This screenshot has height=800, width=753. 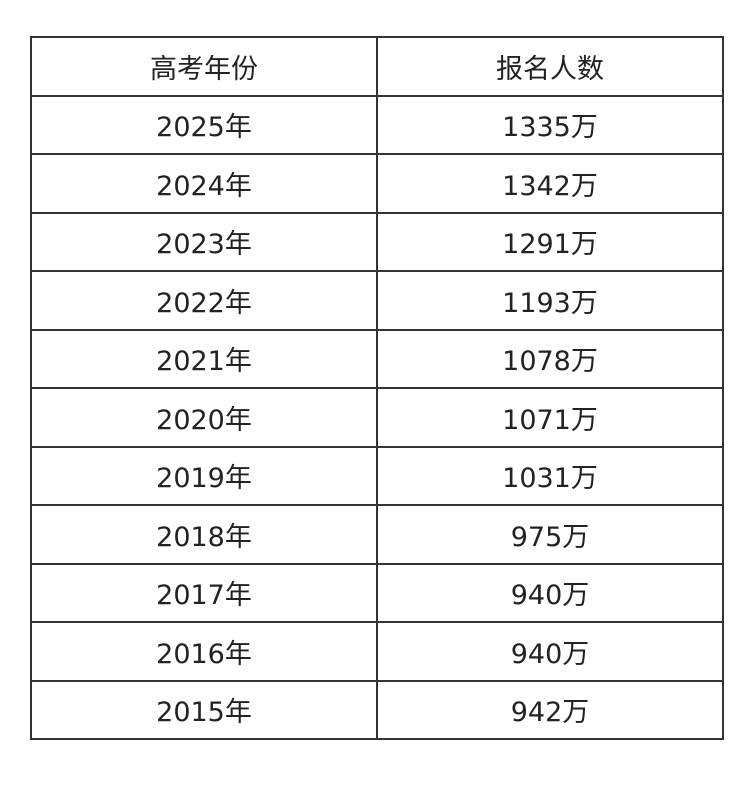 I want to click on table-row: 2024年 1342万, so click(x=377, y=183).